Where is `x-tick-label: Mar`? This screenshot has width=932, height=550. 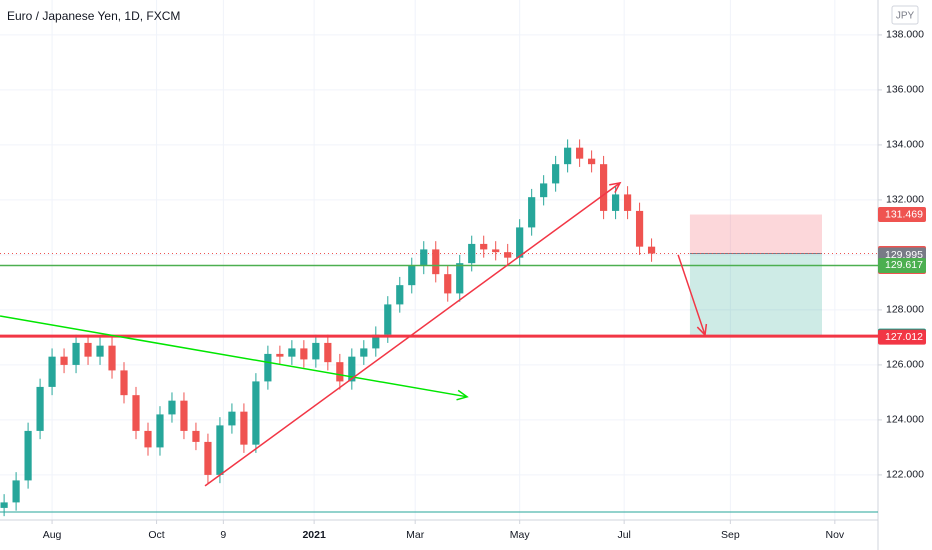 x-tick-label: Mar is located at coordinates (415, 535).